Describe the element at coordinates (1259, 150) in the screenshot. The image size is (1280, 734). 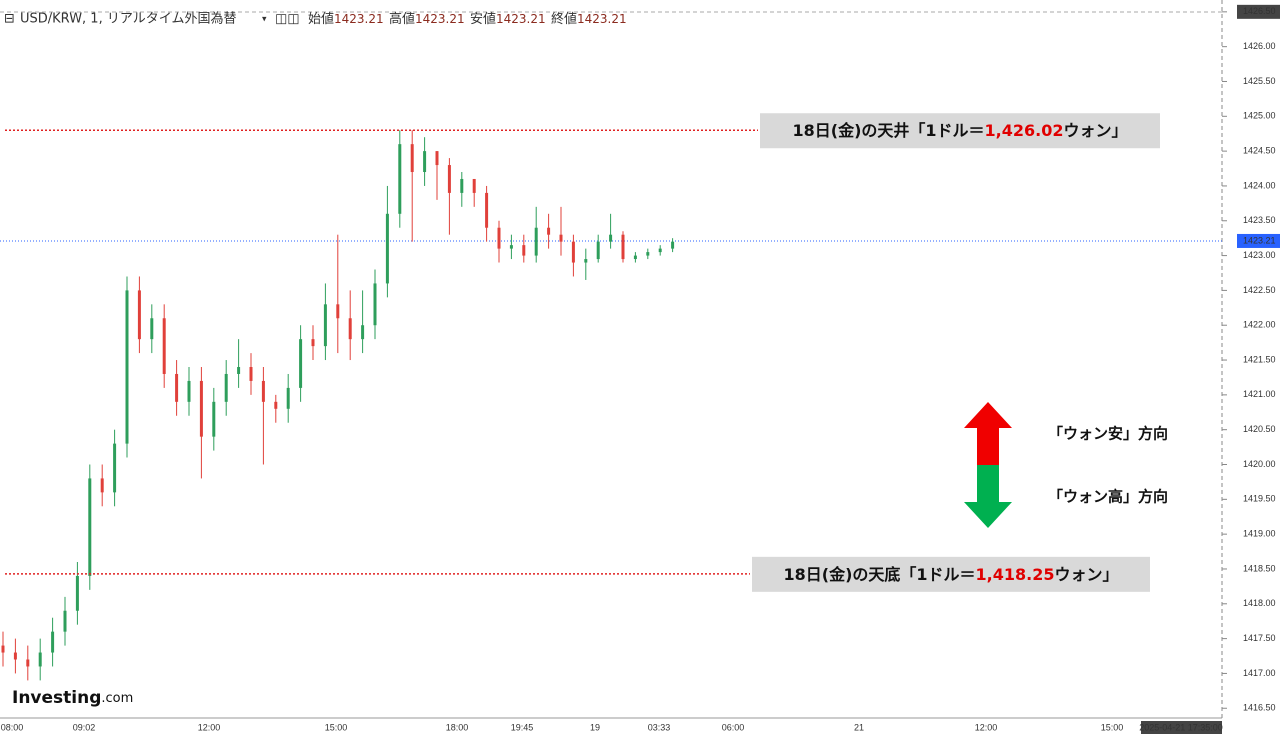
I see `y-tick-label: 1424.50` at that location.